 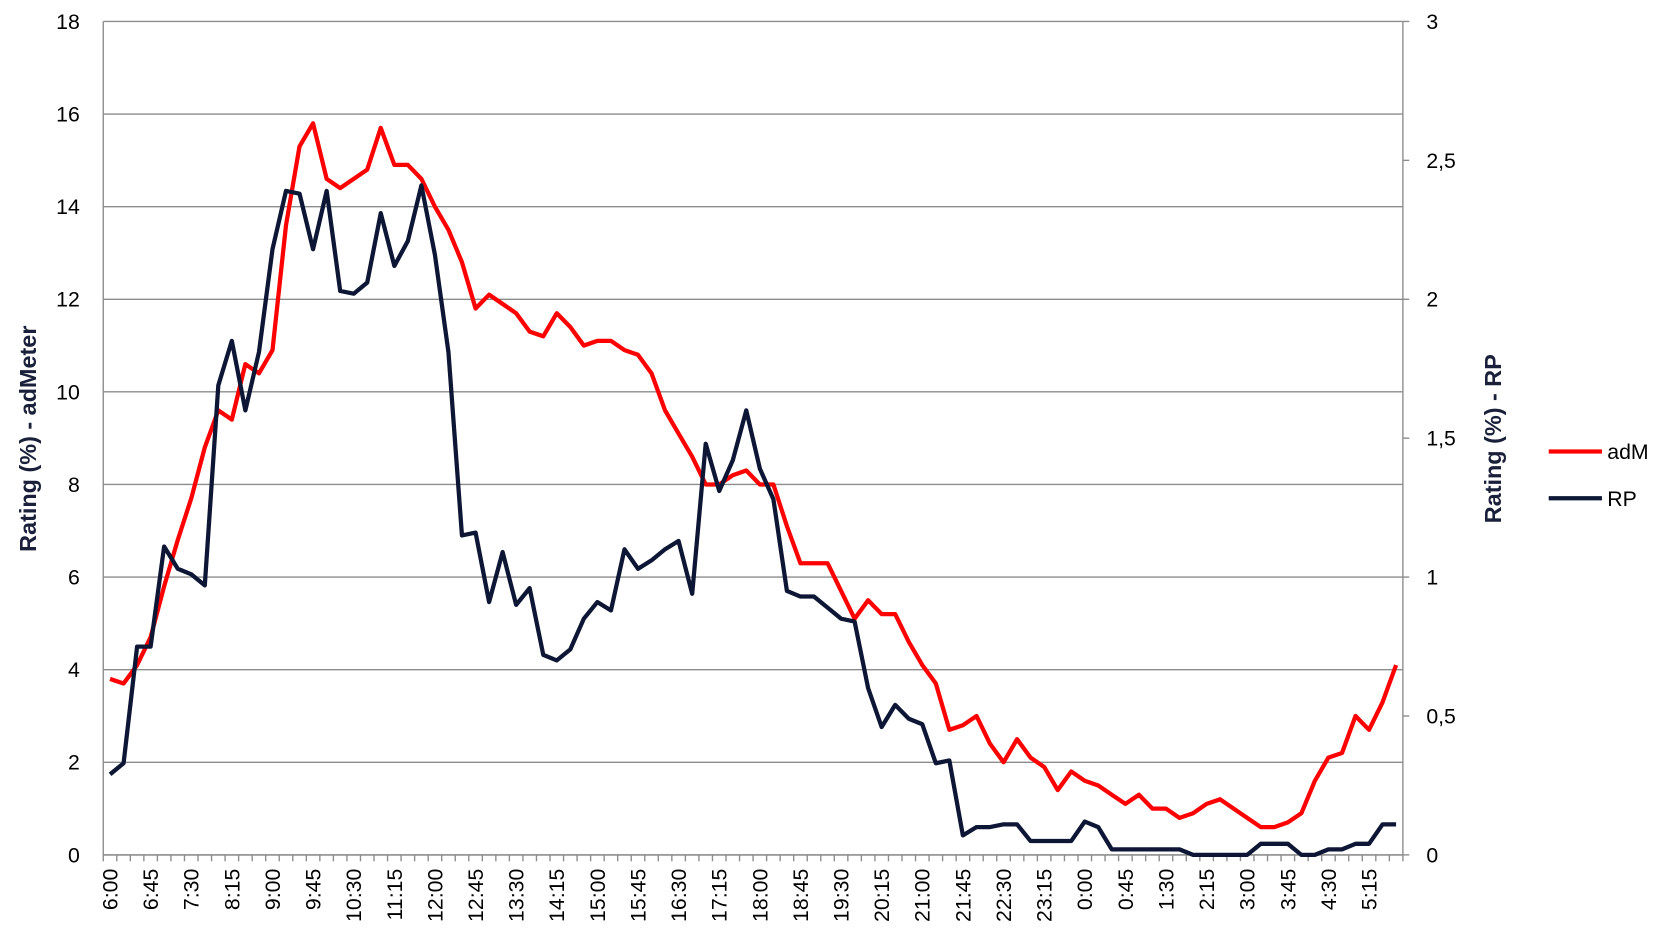 I want to click on y-tick-label: 2, so click(x=74, y=763).